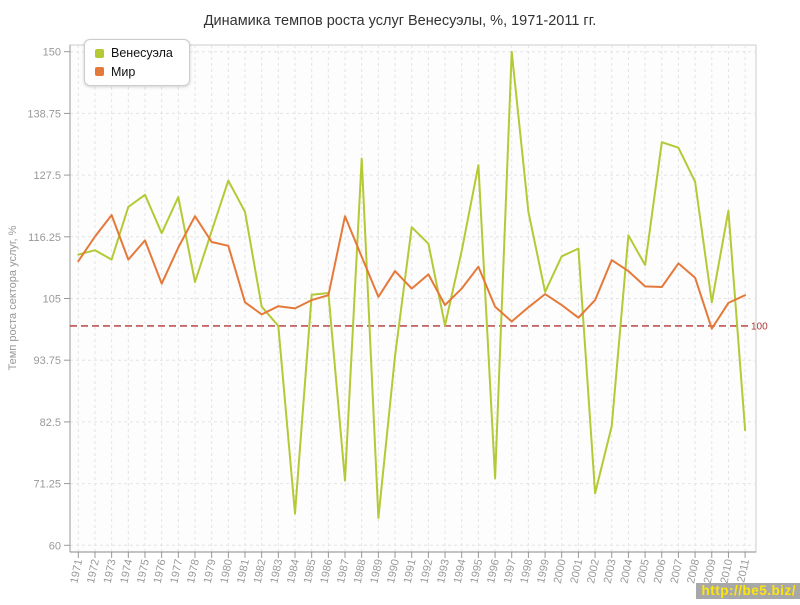  I want to click on svg-text: 1980, so click(226, 571).